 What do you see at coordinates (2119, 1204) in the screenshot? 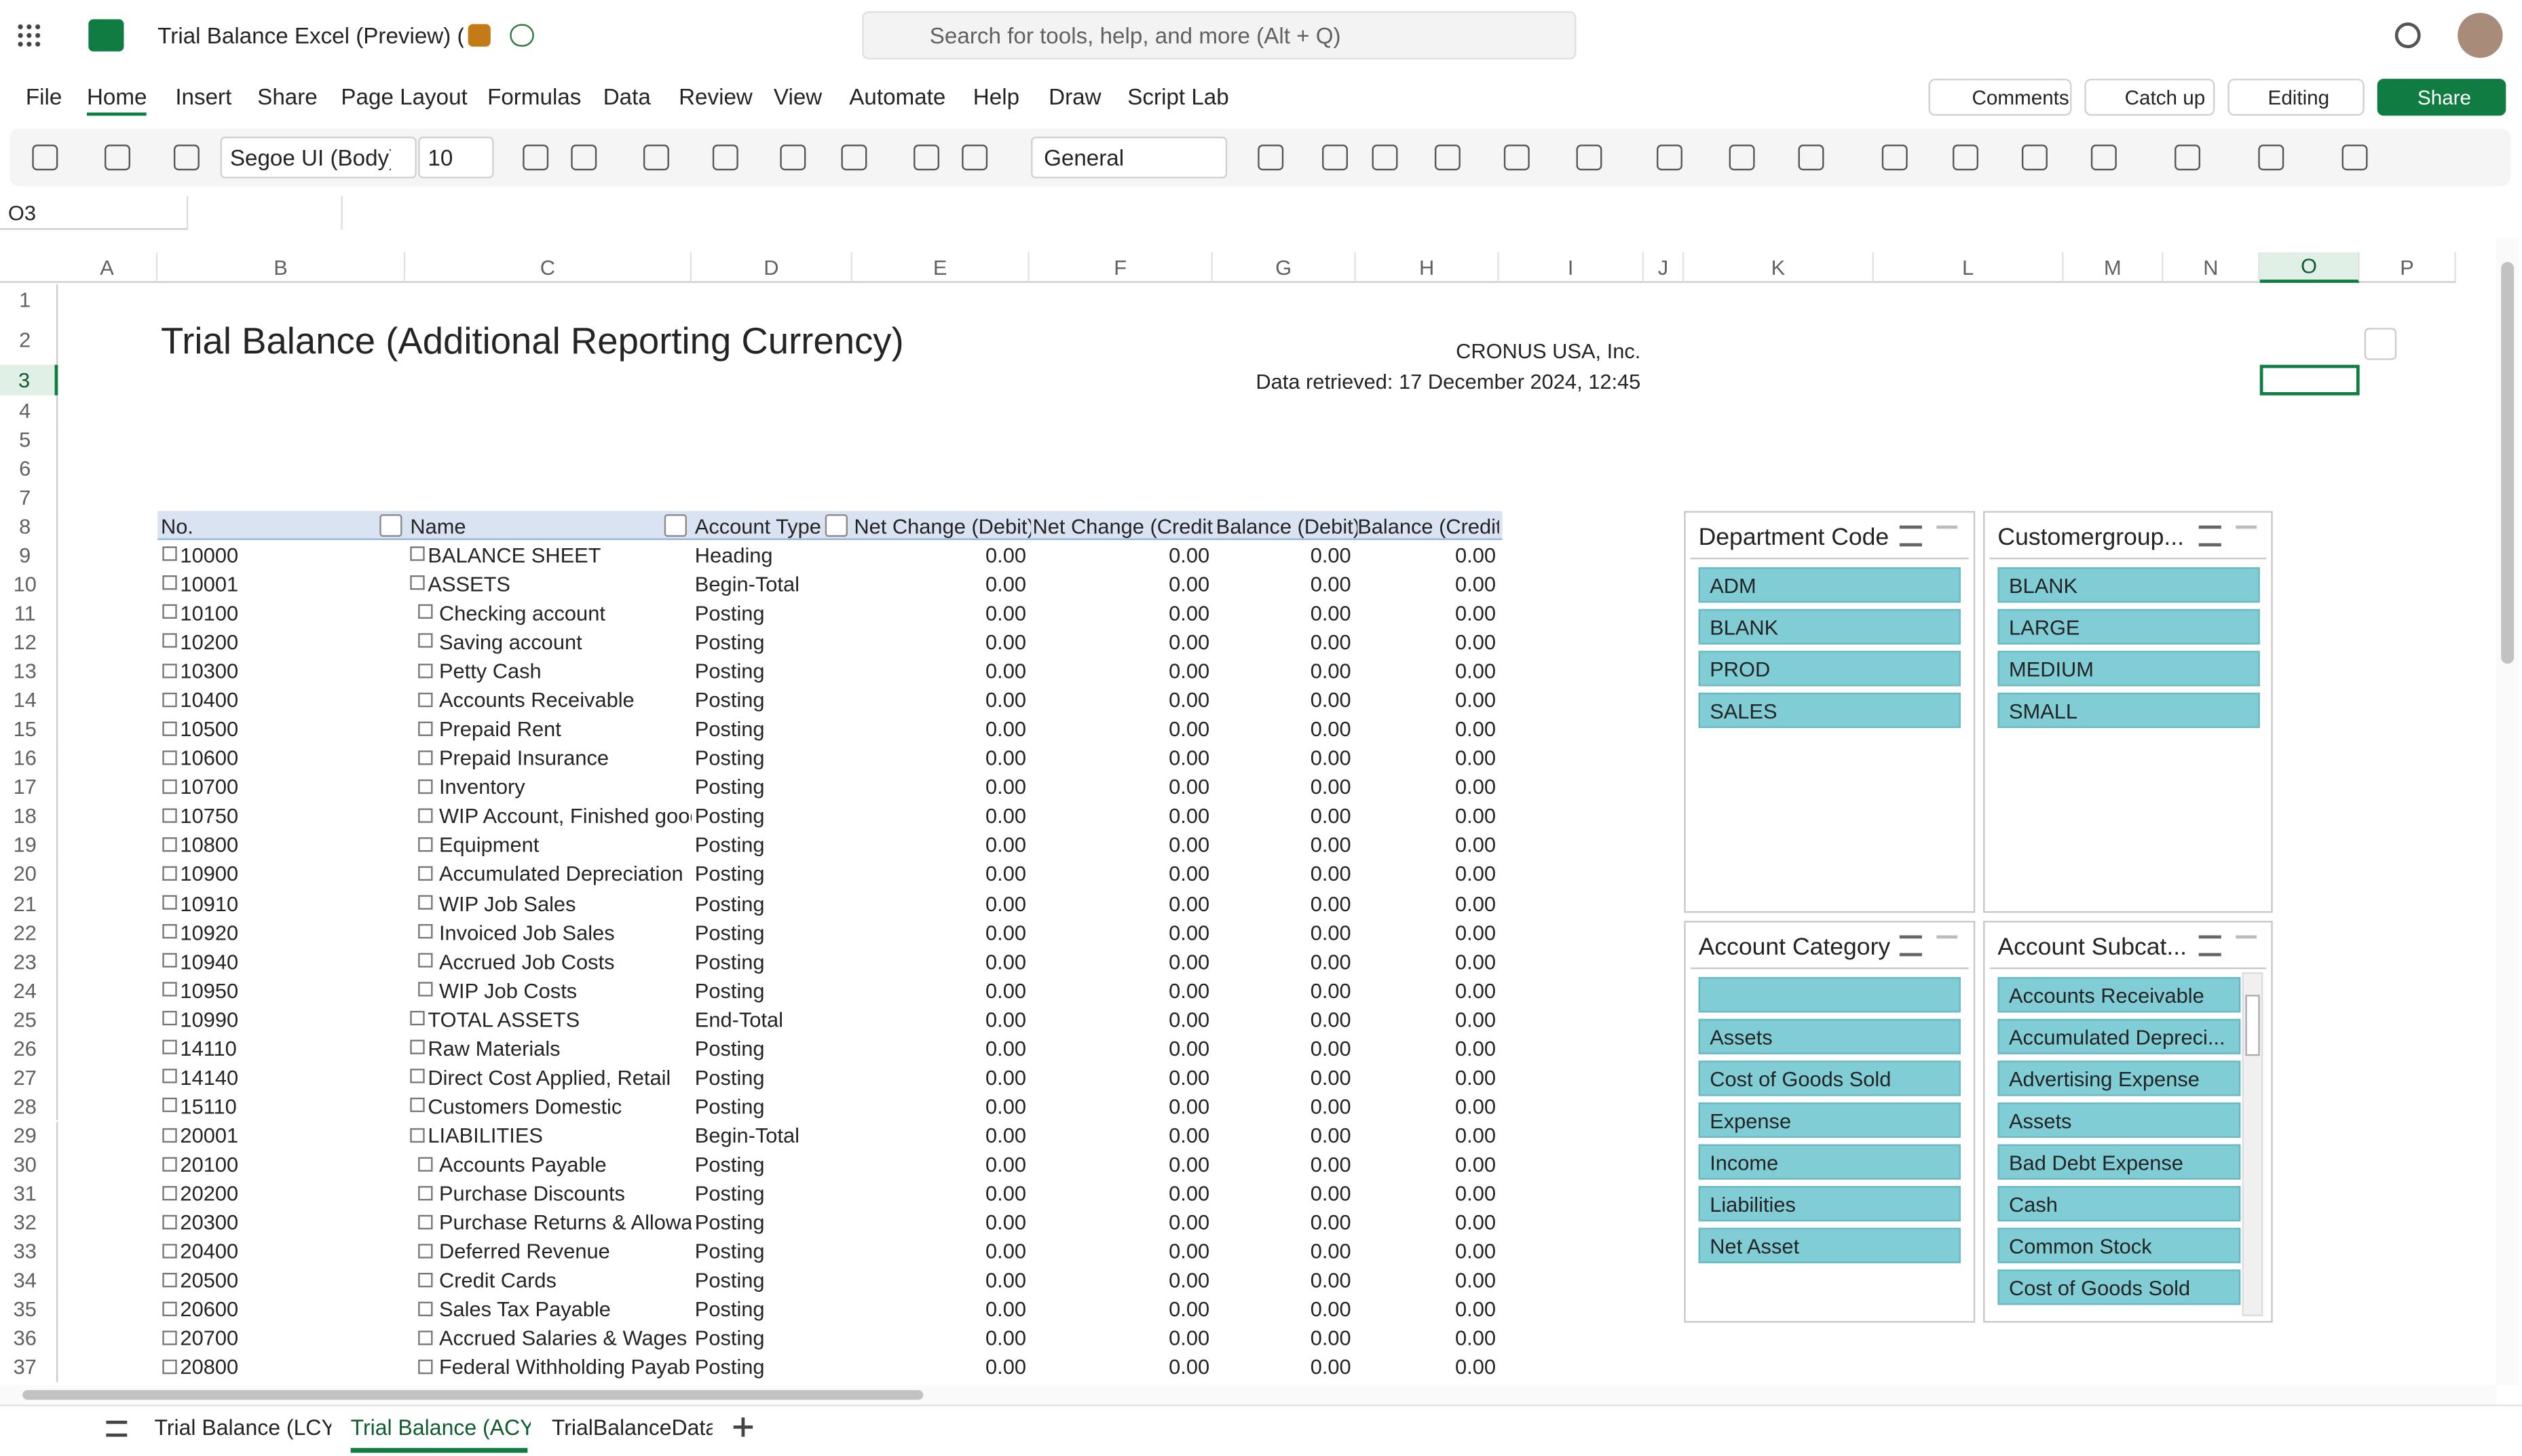
I see `slicer-item: Cash` at bounding box center [2119, 1204].